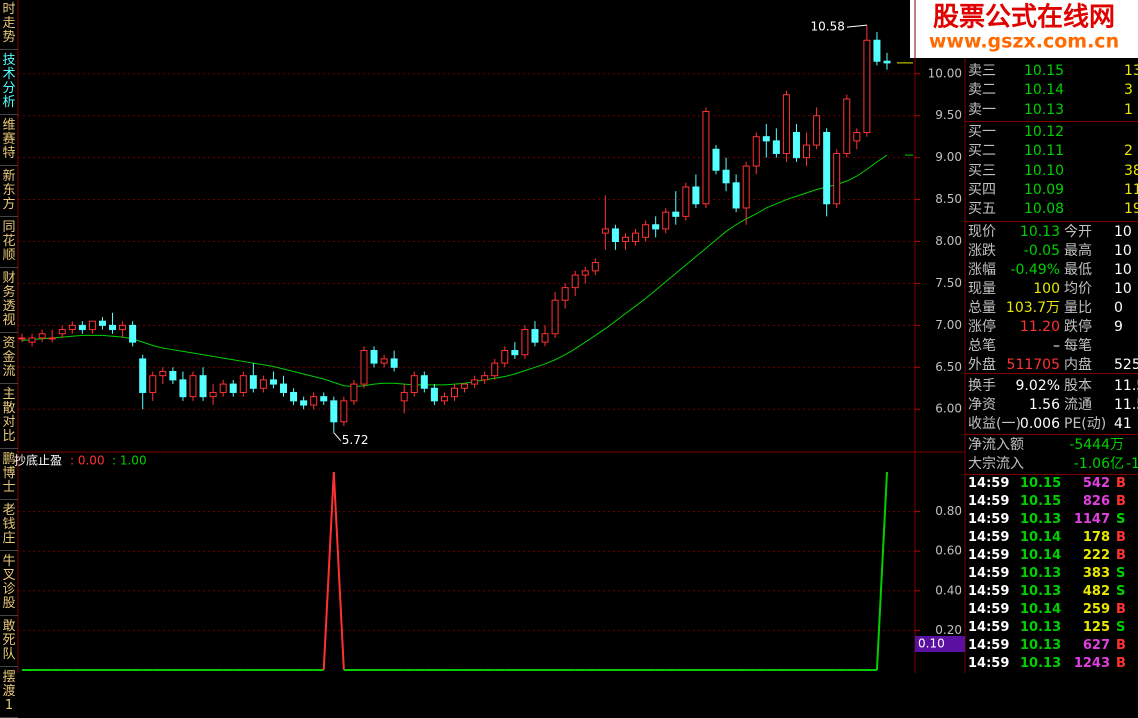  Describe the element at coordinates (1096, 646) in the screenshot. I see `tick-vol: 627` at that location.